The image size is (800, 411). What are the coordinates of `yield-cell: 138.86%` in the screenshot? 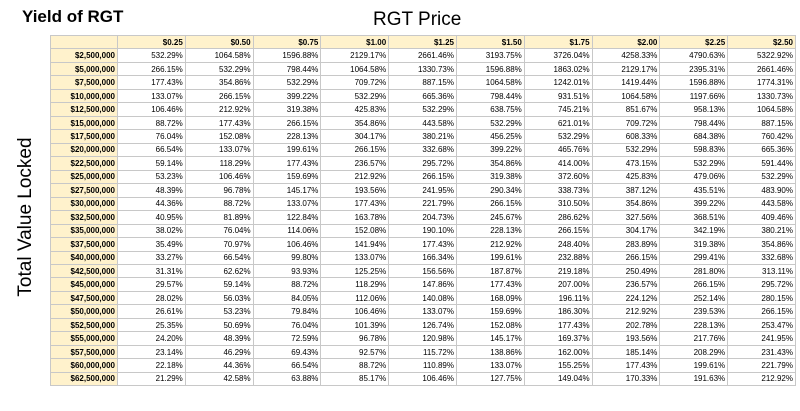 It's located at (490, 352).